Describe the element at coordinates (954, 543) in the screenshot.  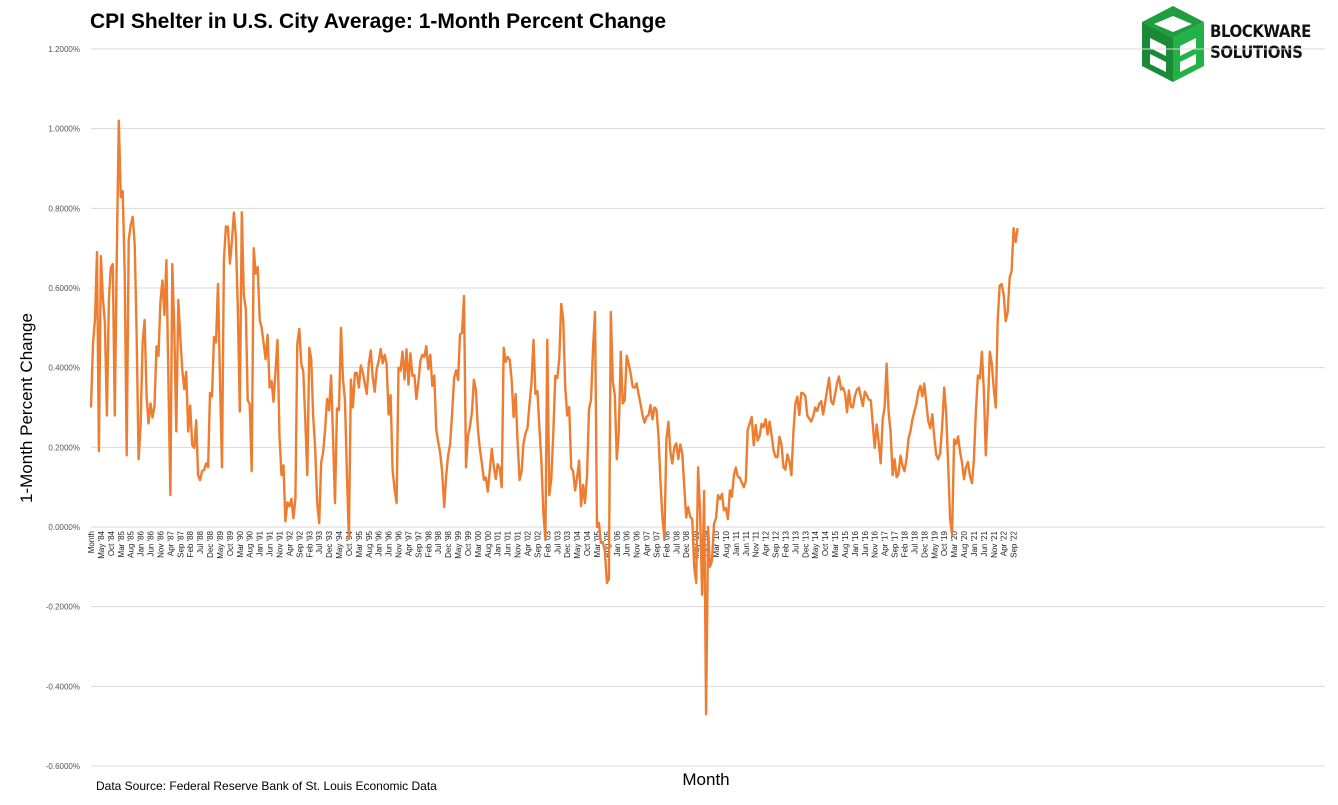
I see `x-tick-label: Mar '20` at that location.